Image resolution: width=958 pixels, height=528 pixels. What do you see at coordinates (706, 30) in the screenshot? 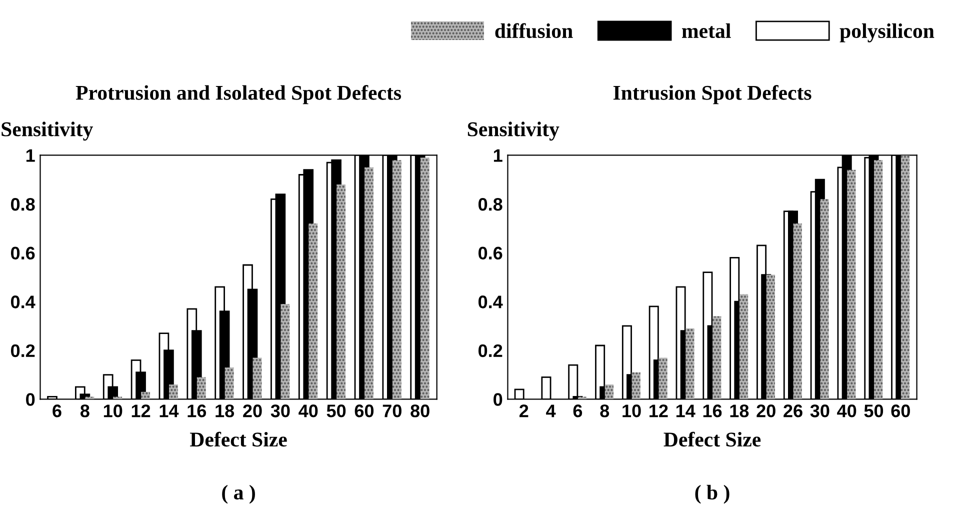
I see `legend-label: metal` at bounding box center [706, 30].